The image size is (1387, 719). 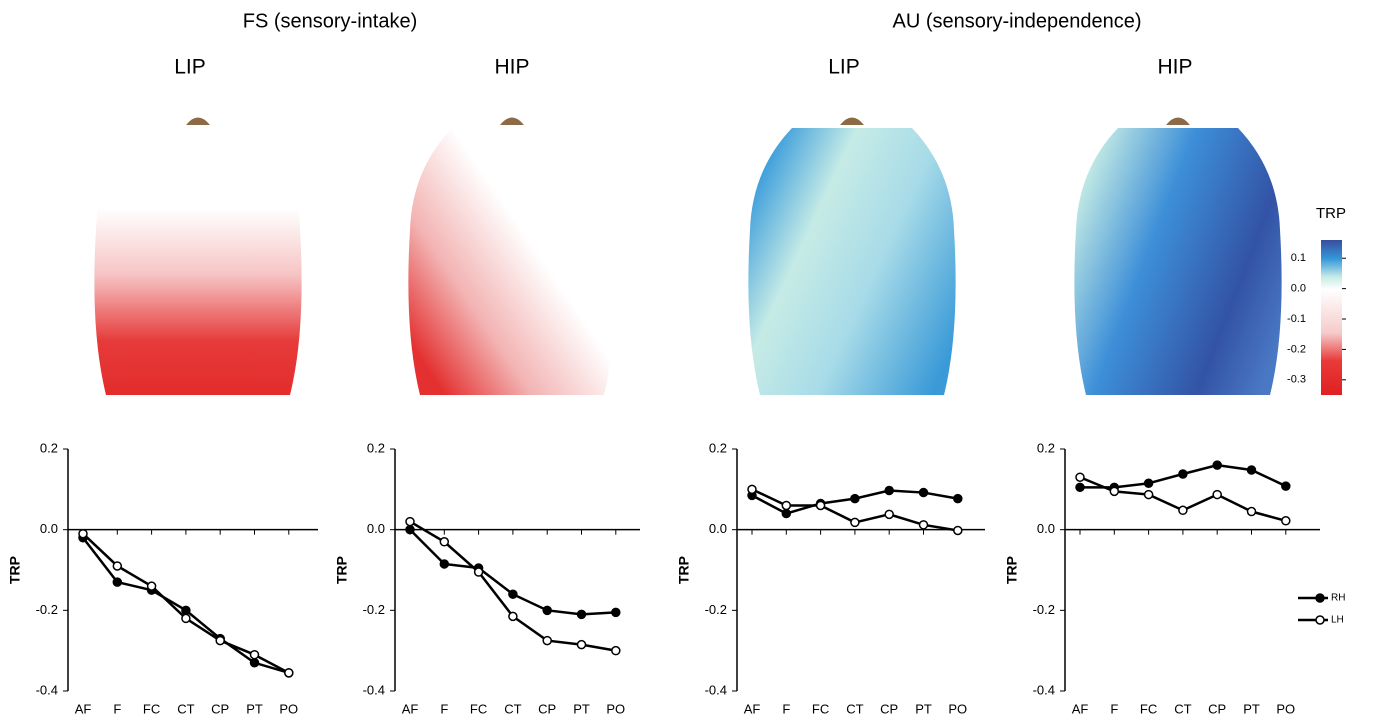 I want to click on colorbar-tick-label: 0.1, so click(x=1298, y=258).